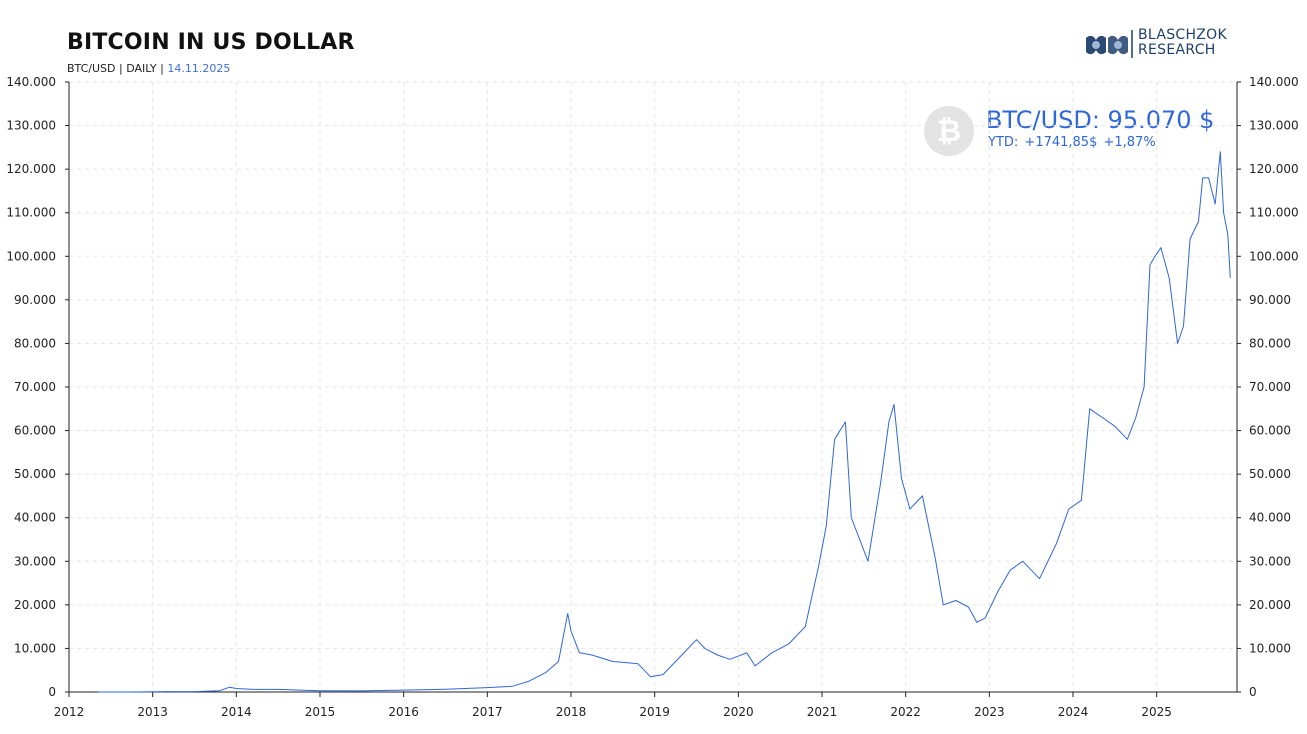 This screenshot has height=734, width=1307. I want to click on ytd-line: YTD: +1741,85$ +1,87%, so click(1072, 142).